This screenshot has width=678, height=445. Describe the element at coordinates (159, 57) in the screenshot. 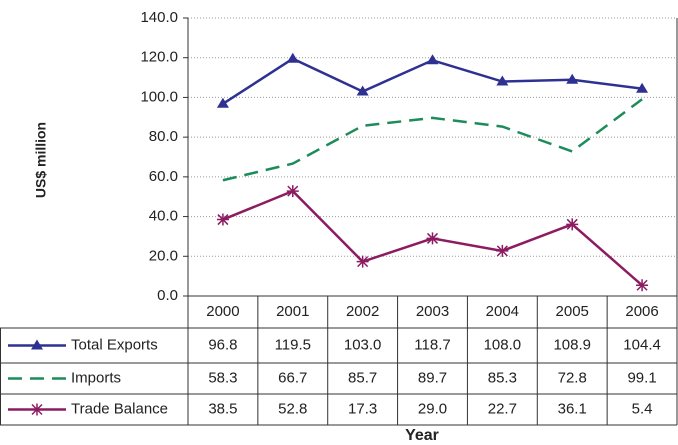

I see `y-tick-label: 120.0` at that location.